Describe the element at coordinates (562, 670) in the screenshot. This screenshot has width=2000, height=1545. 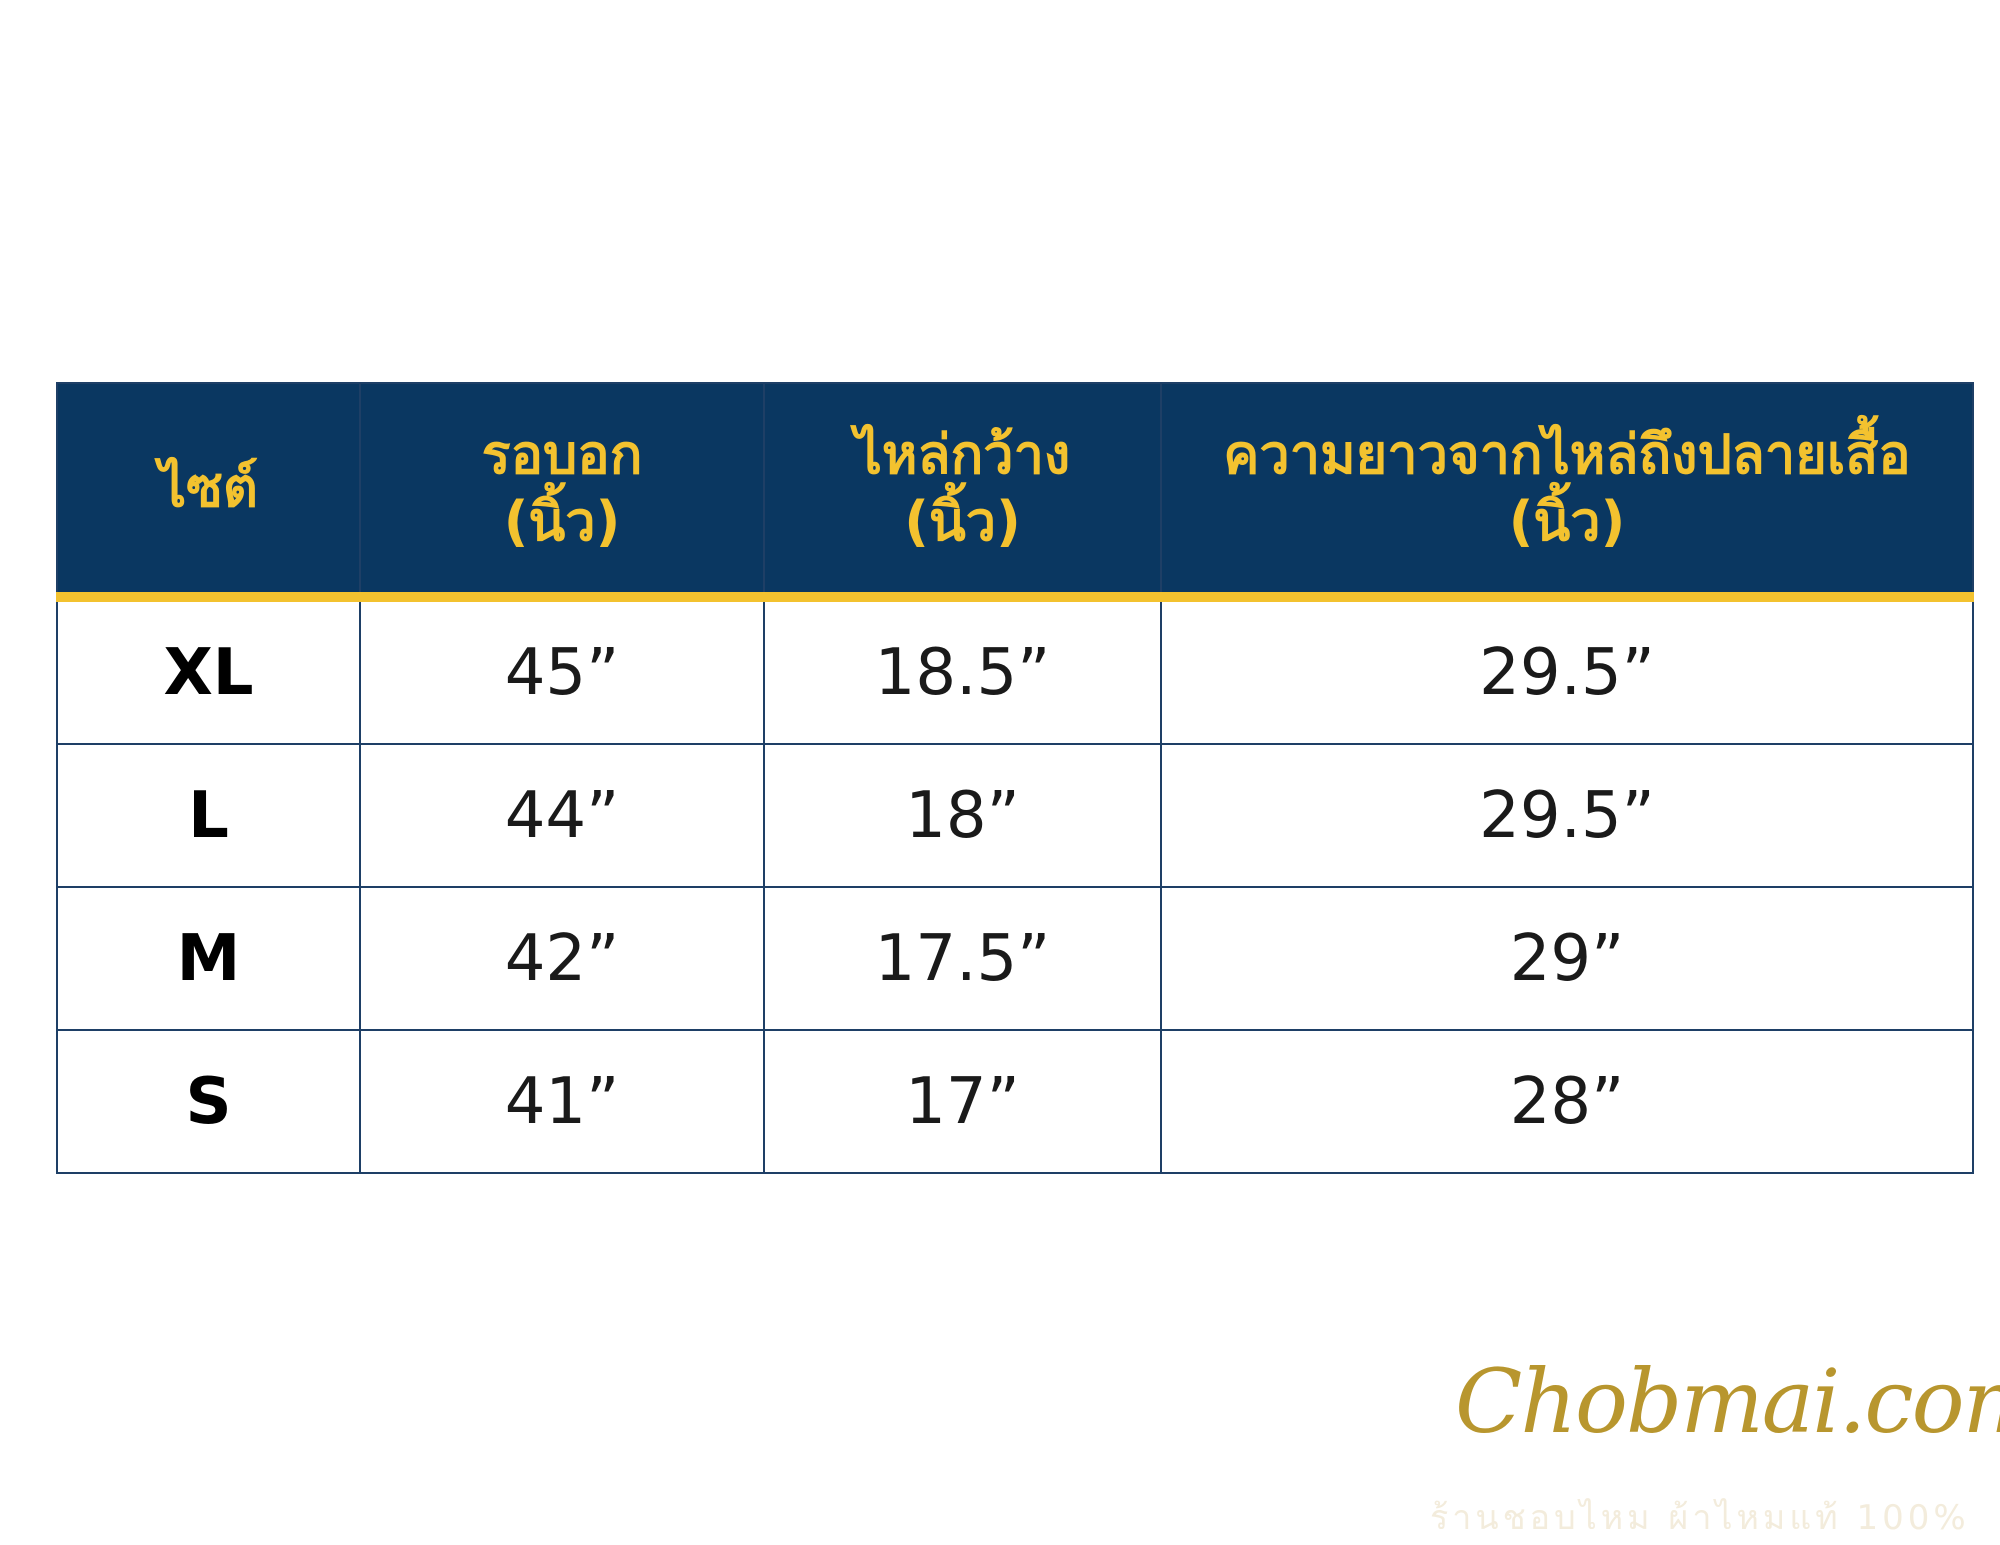
I see `value-cell: 45”` at that location.